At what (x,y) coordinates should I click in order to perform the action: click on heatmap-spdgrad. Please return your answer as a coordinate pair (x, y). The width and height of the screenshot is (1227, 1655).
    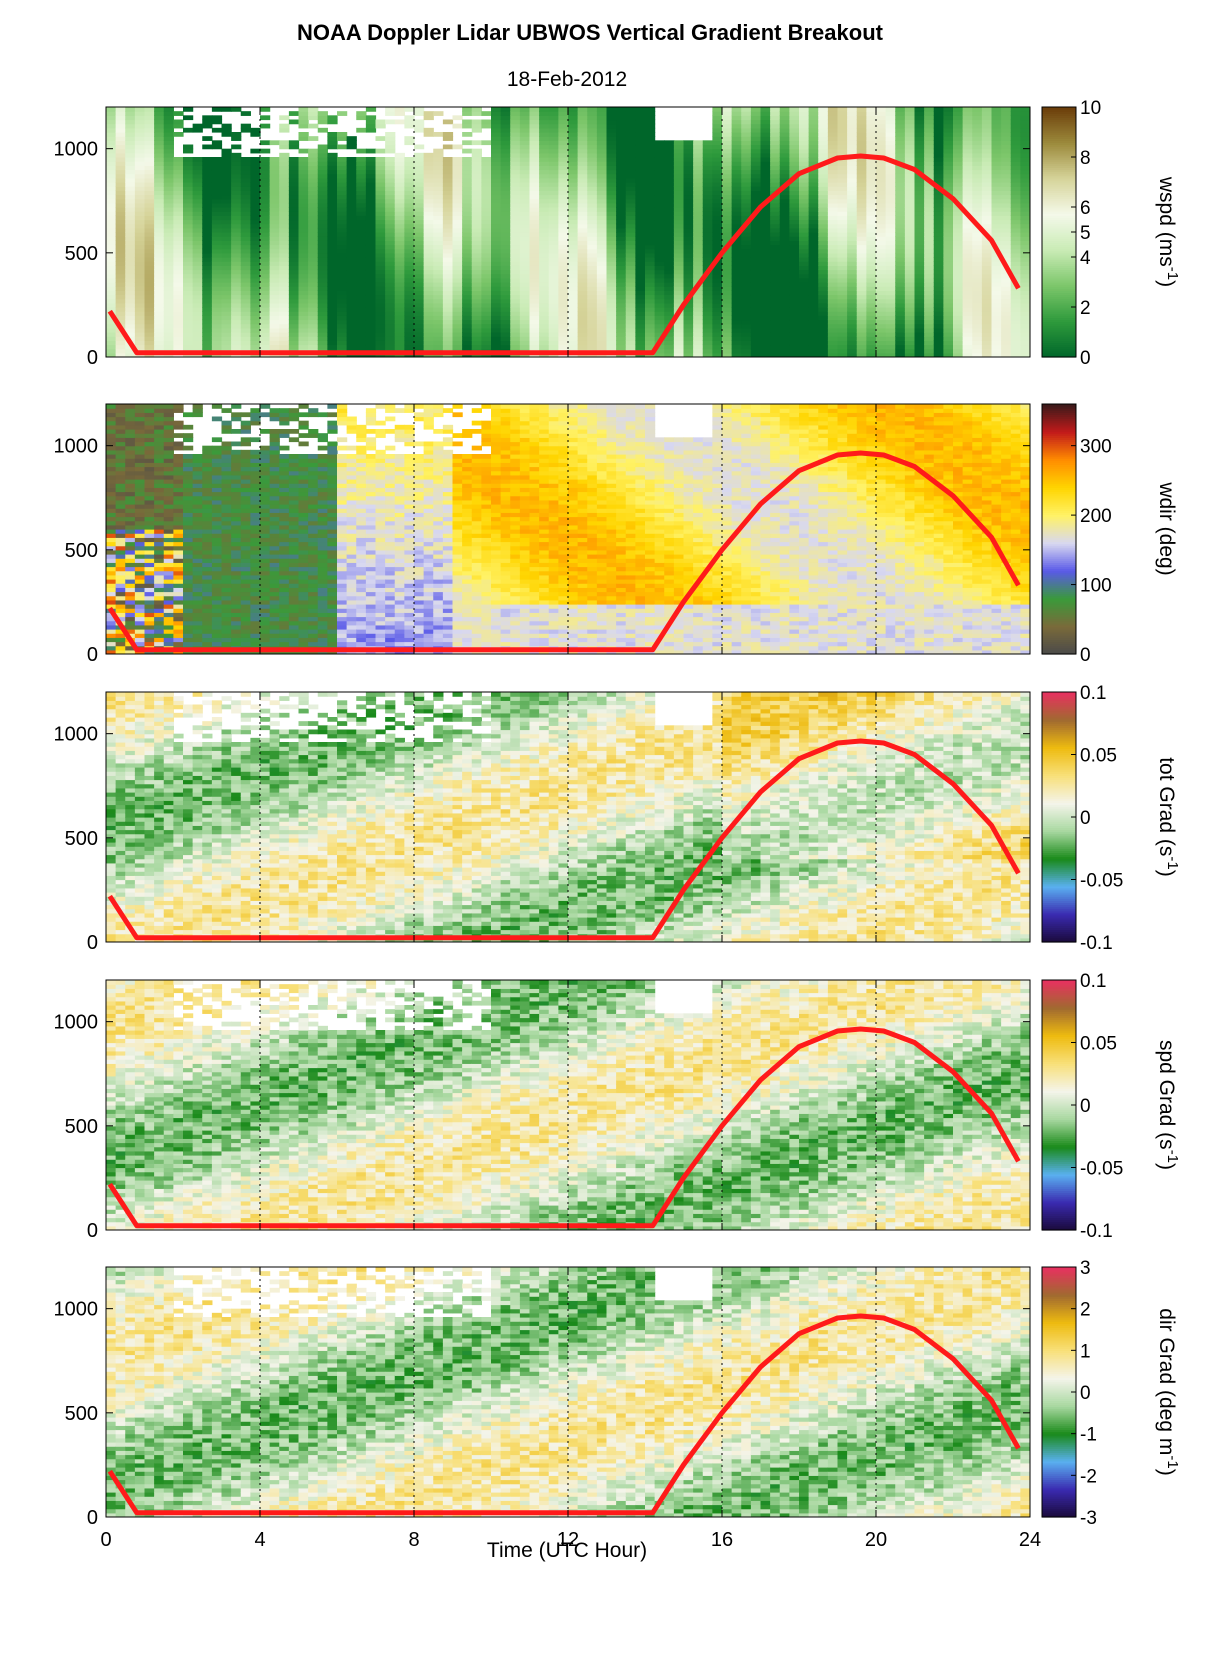
    Looking at the image, I should click on (568, 1105).